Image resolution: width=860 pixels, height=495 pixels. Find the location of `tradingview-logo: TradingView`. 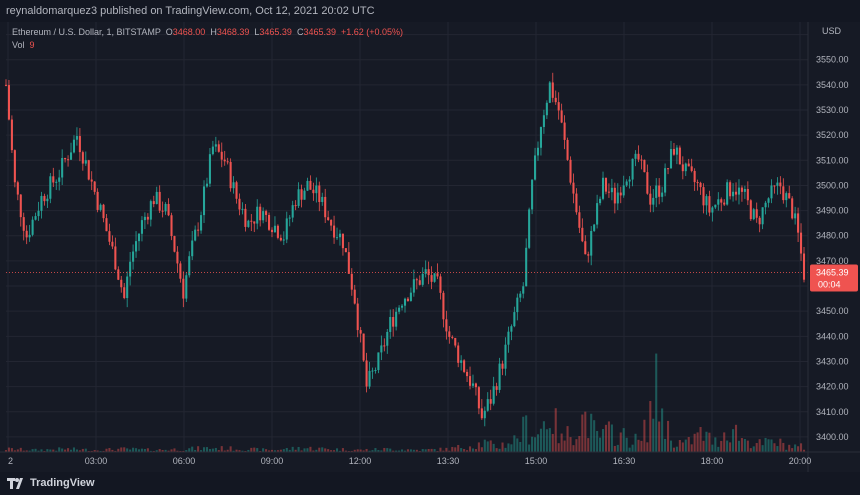

tradingview-logo: TradingView is located at coordinates (51, 483).